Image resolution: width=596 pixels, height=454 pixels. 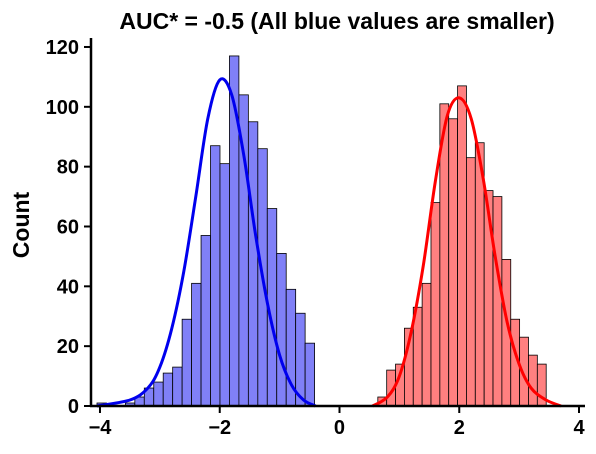 What do you see at coordinates (68, 227) in the screenshot?
I see `y-tick-label: 60` at bounding box center [68, 227].